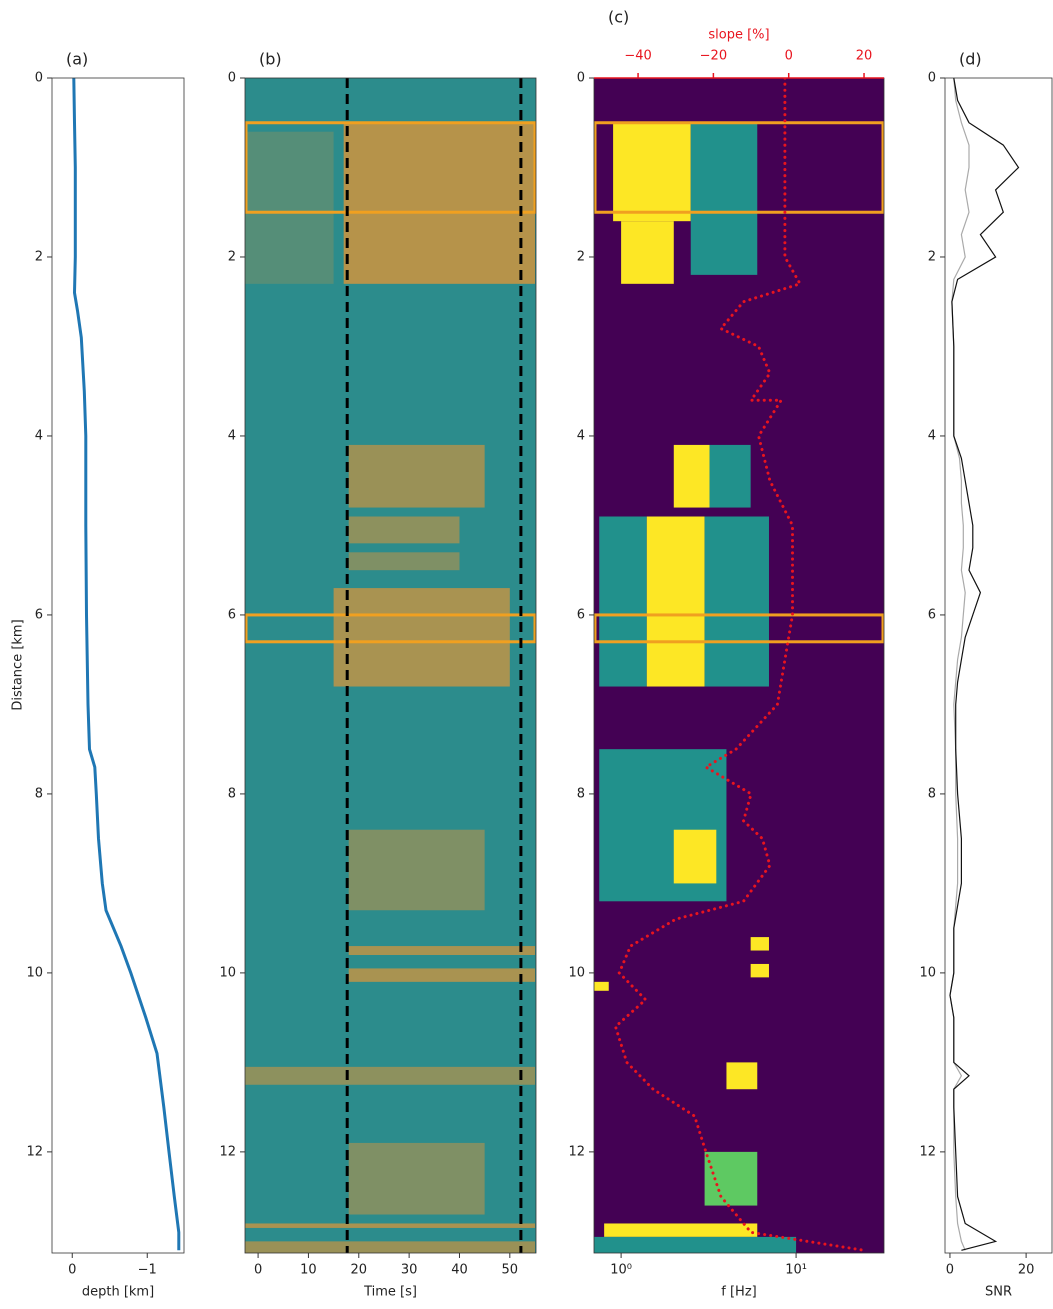  I want to click on x-axis-label: SNR, so click(998, 1292).